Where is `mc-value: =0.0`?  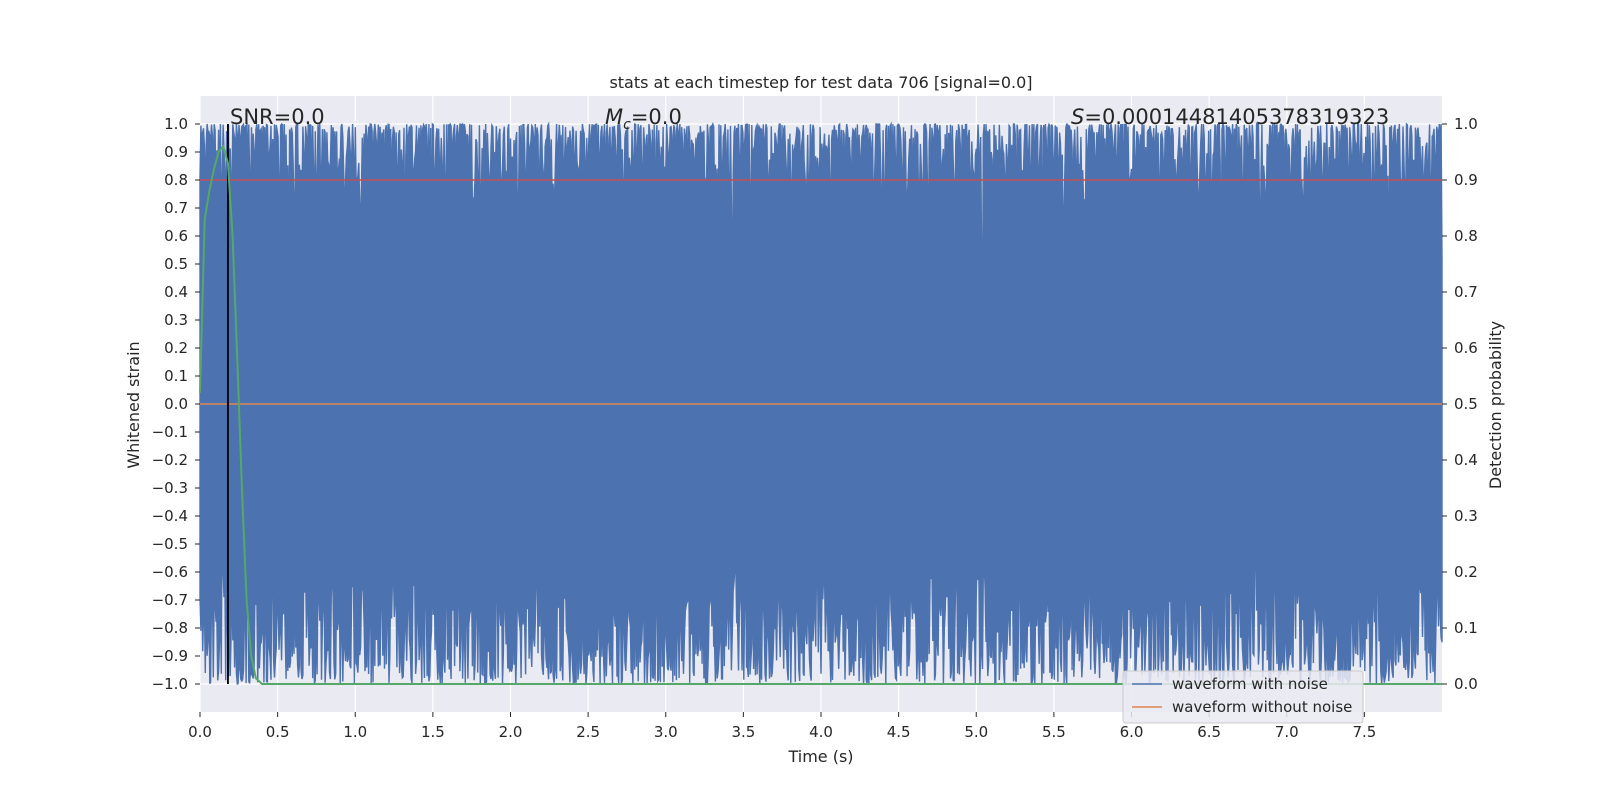 mc-value: =0.0 is located at coordinates (656, 117).